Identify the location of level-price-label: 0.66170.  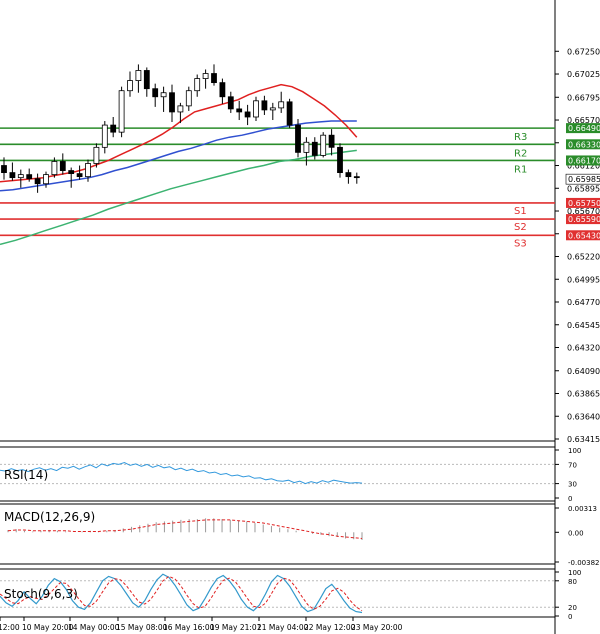
(584, 160).